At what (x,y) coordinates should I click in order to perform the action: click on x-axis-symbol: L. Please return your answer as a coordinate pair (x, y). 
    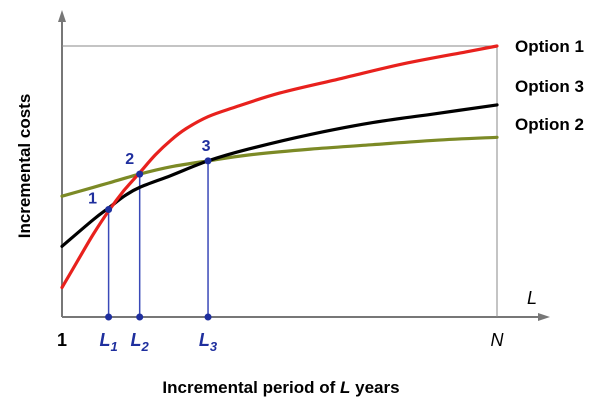
    Looking at the image, I should click on (532, 298).